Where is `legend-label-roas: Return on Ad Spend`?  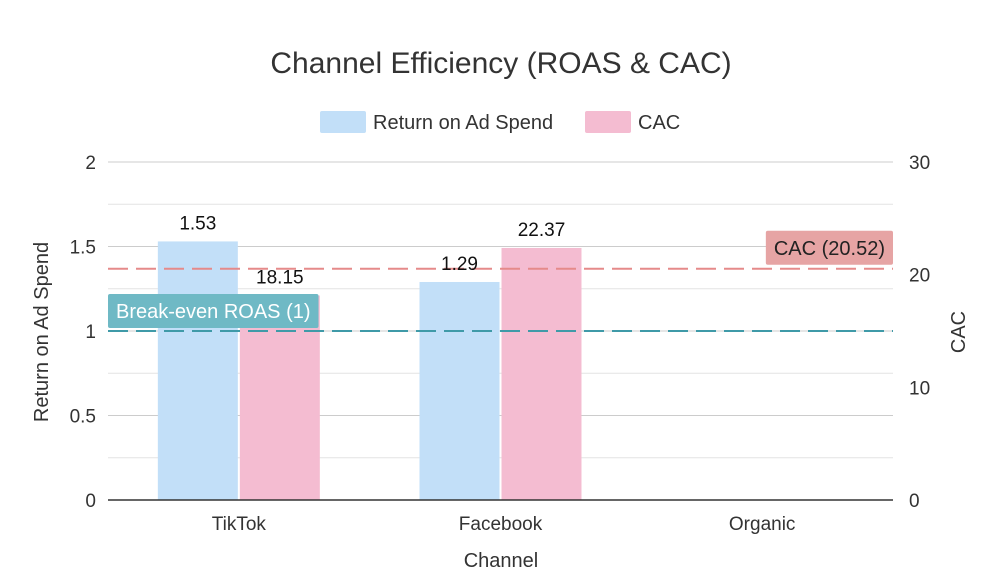 legend-label-roas: Return on Ad Spend is located at coordinates (463, 123).